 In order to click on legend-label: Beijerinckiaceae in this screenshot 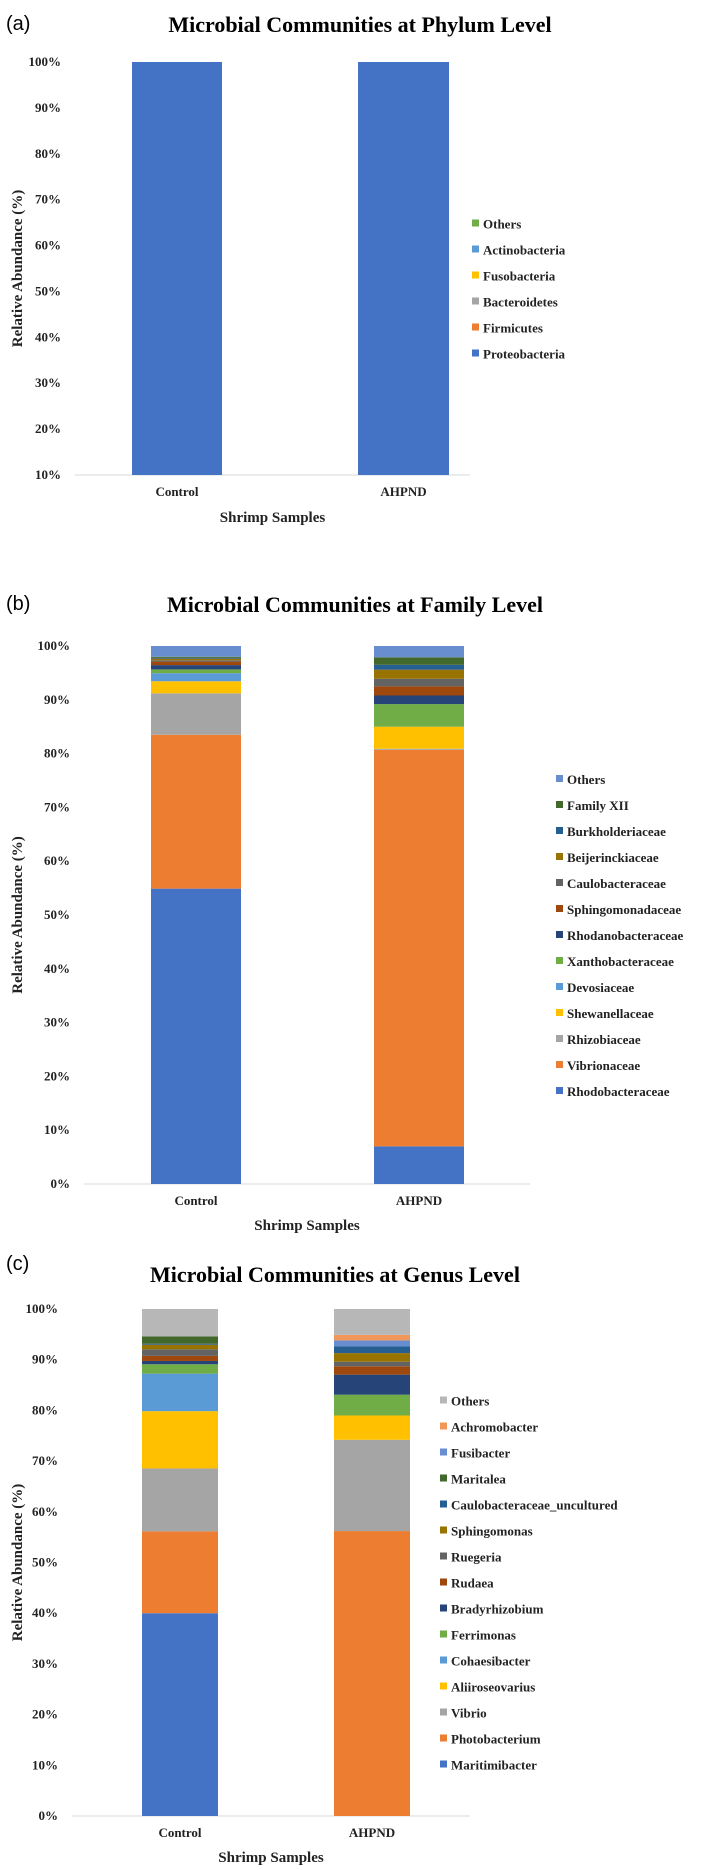, I will do `click(613, 857)`.